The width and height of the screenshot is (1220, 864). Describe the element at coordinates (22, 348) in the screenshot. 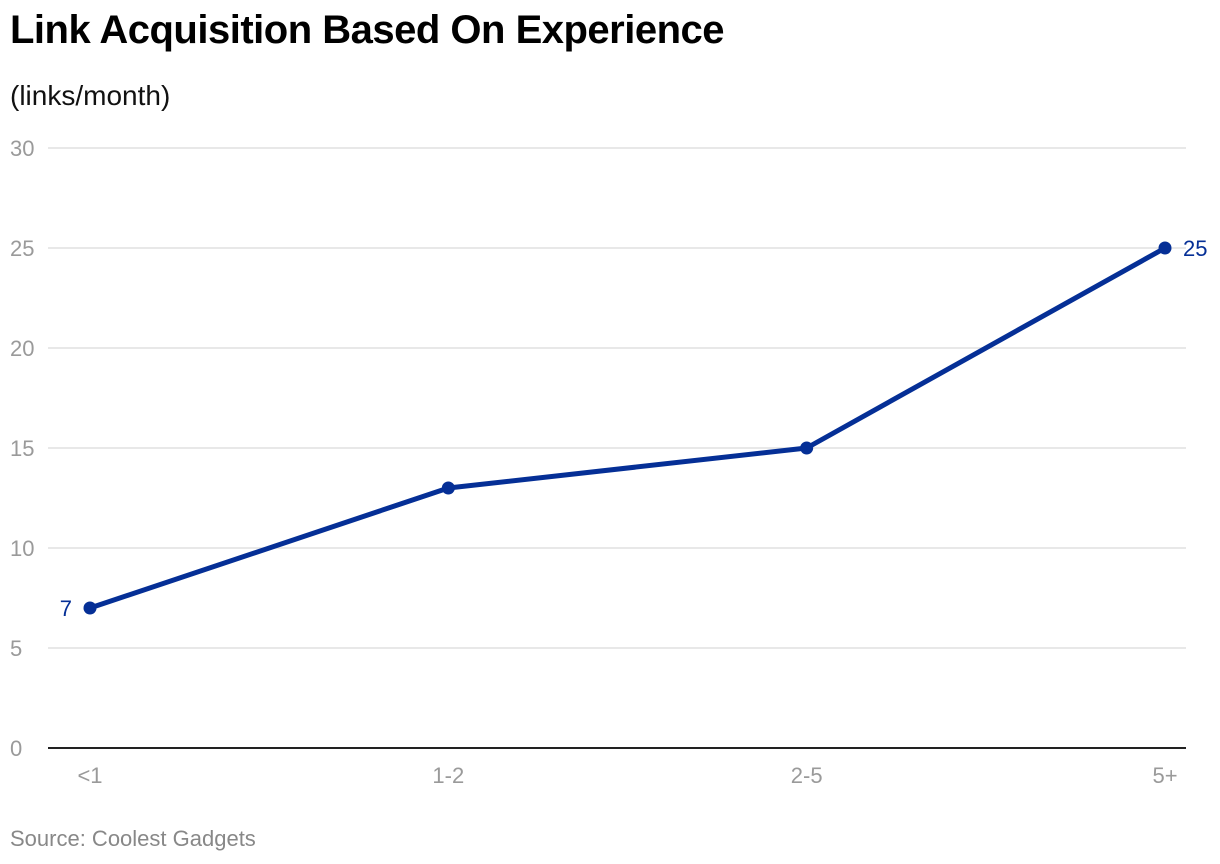

I see `y-tick-label: 20` at that location.